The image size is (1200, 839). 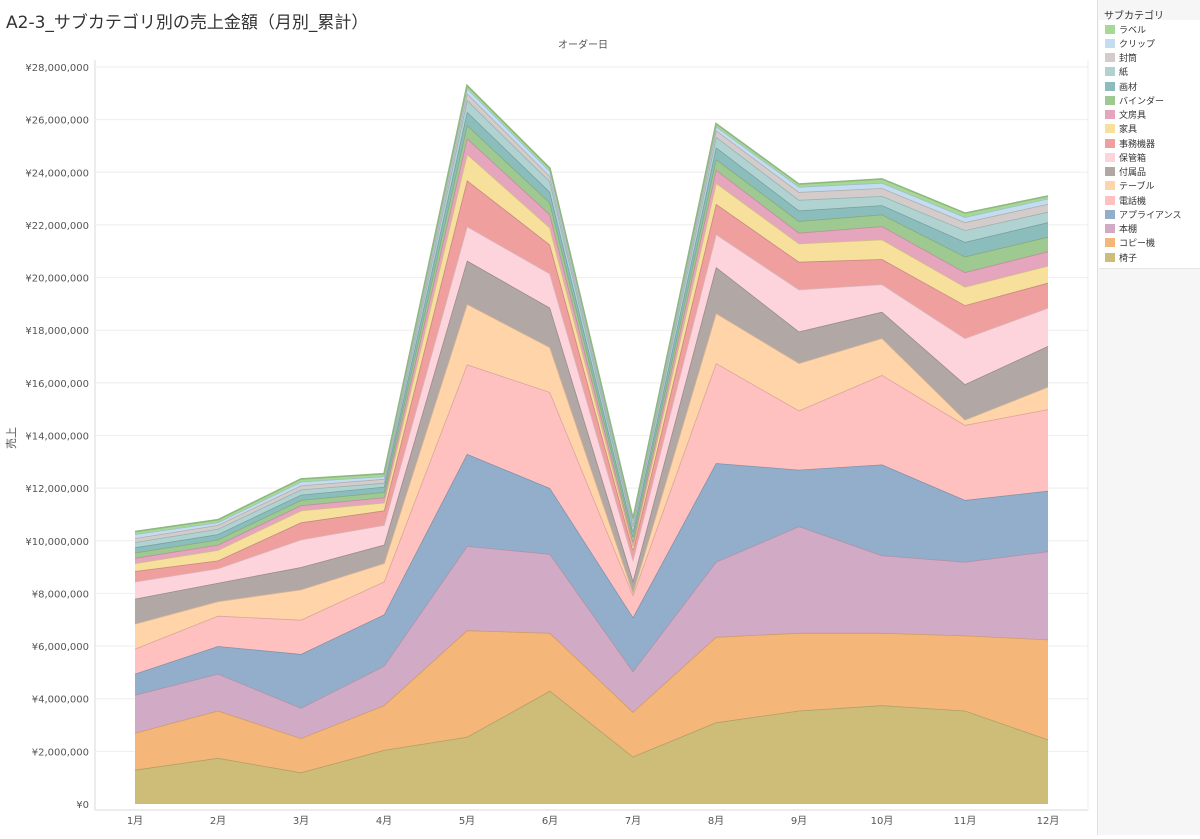 What do you see at coordinates (384, 821) in the screenshot?
I see `x-tick-label: 4月` at bounding box center [384, 821].